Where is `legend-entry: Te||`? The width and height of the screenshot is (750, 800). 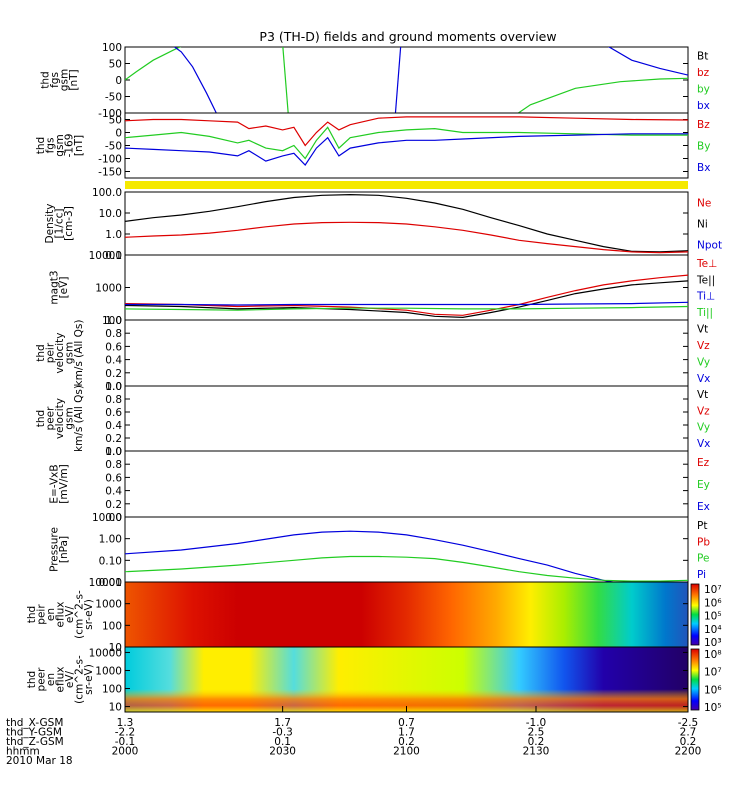 legend-entry: Te|| is located at coordinates (705, 280).